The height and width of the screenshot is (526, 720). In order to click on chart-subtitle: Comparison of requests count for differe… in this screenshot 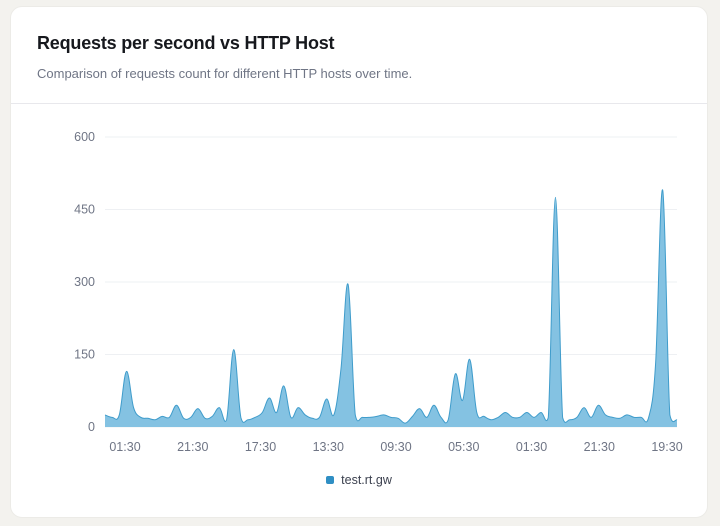, I will do `click(225, 73)`.